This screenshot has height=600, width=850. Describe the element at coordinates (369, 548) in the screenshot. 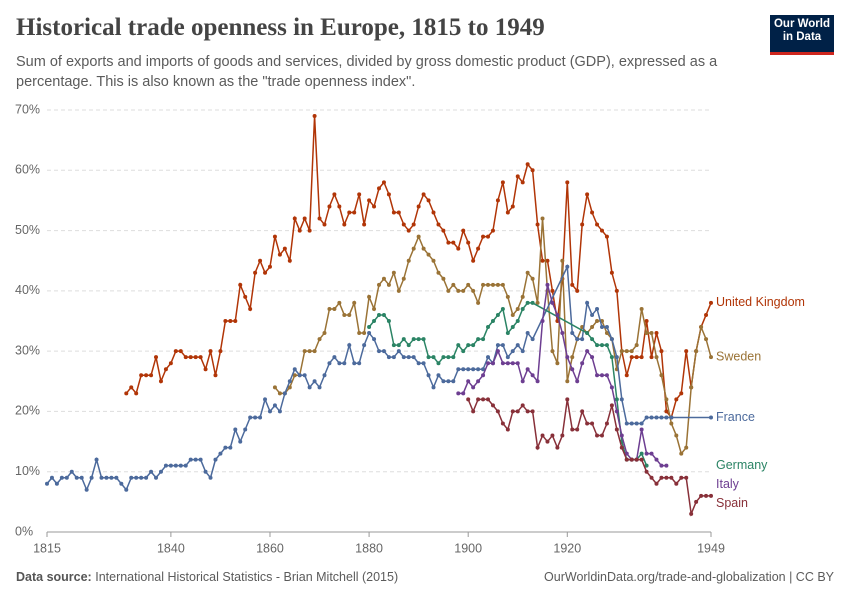

I see `x-tick-label: 1880` at that location.